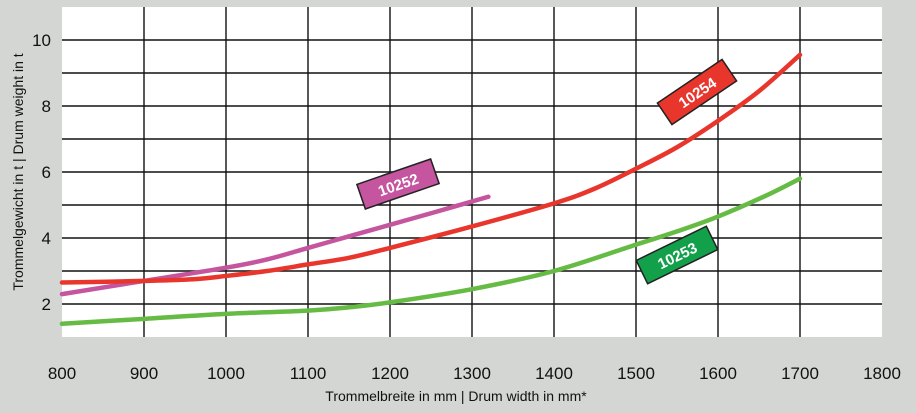 The image size is (916, 413). Describe the element at coordinates (882, 373) in the screenshot. I see `x-tick-label: 1800` at that location.